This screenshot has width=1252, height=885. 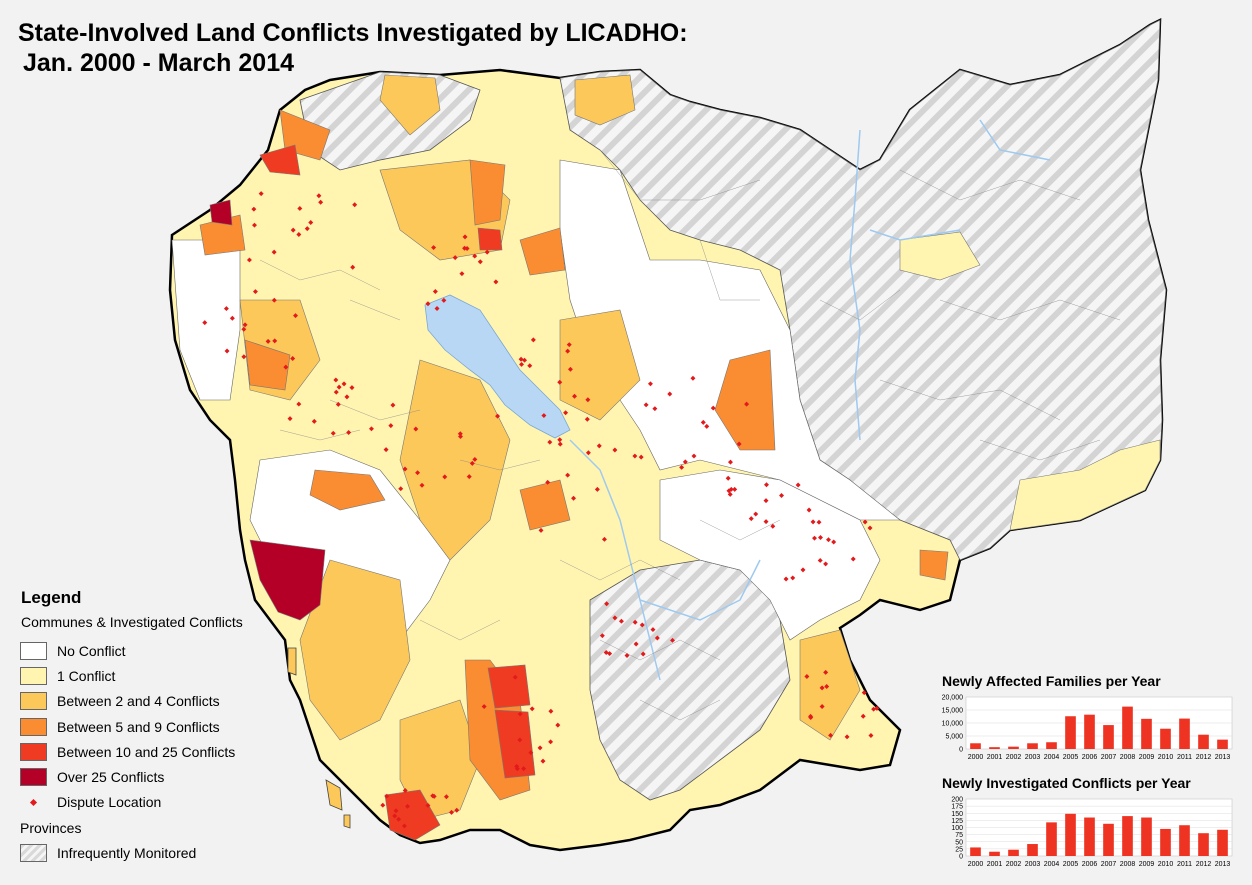 I want to click on y-tick-label: 0, so click(x=961, y=750).